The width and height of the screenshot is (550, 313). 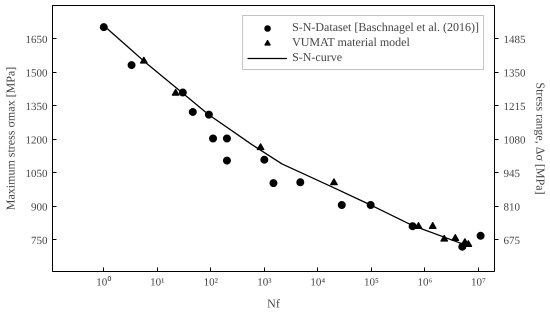 I want to click on y-tick-label: 900, so click(x=39, y=207).